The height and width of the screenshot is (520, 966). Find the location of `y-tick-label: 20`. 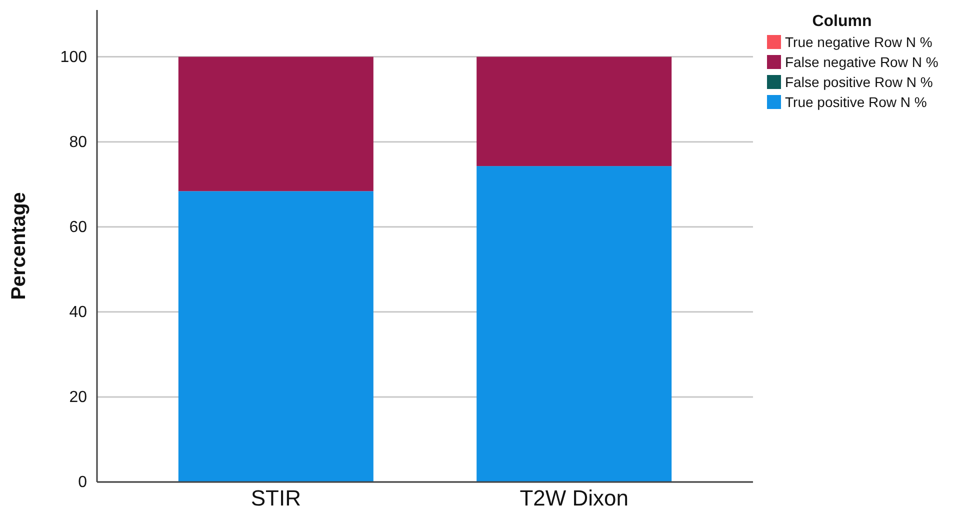

y-tick-label: 20 is located at coordinates (78, 397).